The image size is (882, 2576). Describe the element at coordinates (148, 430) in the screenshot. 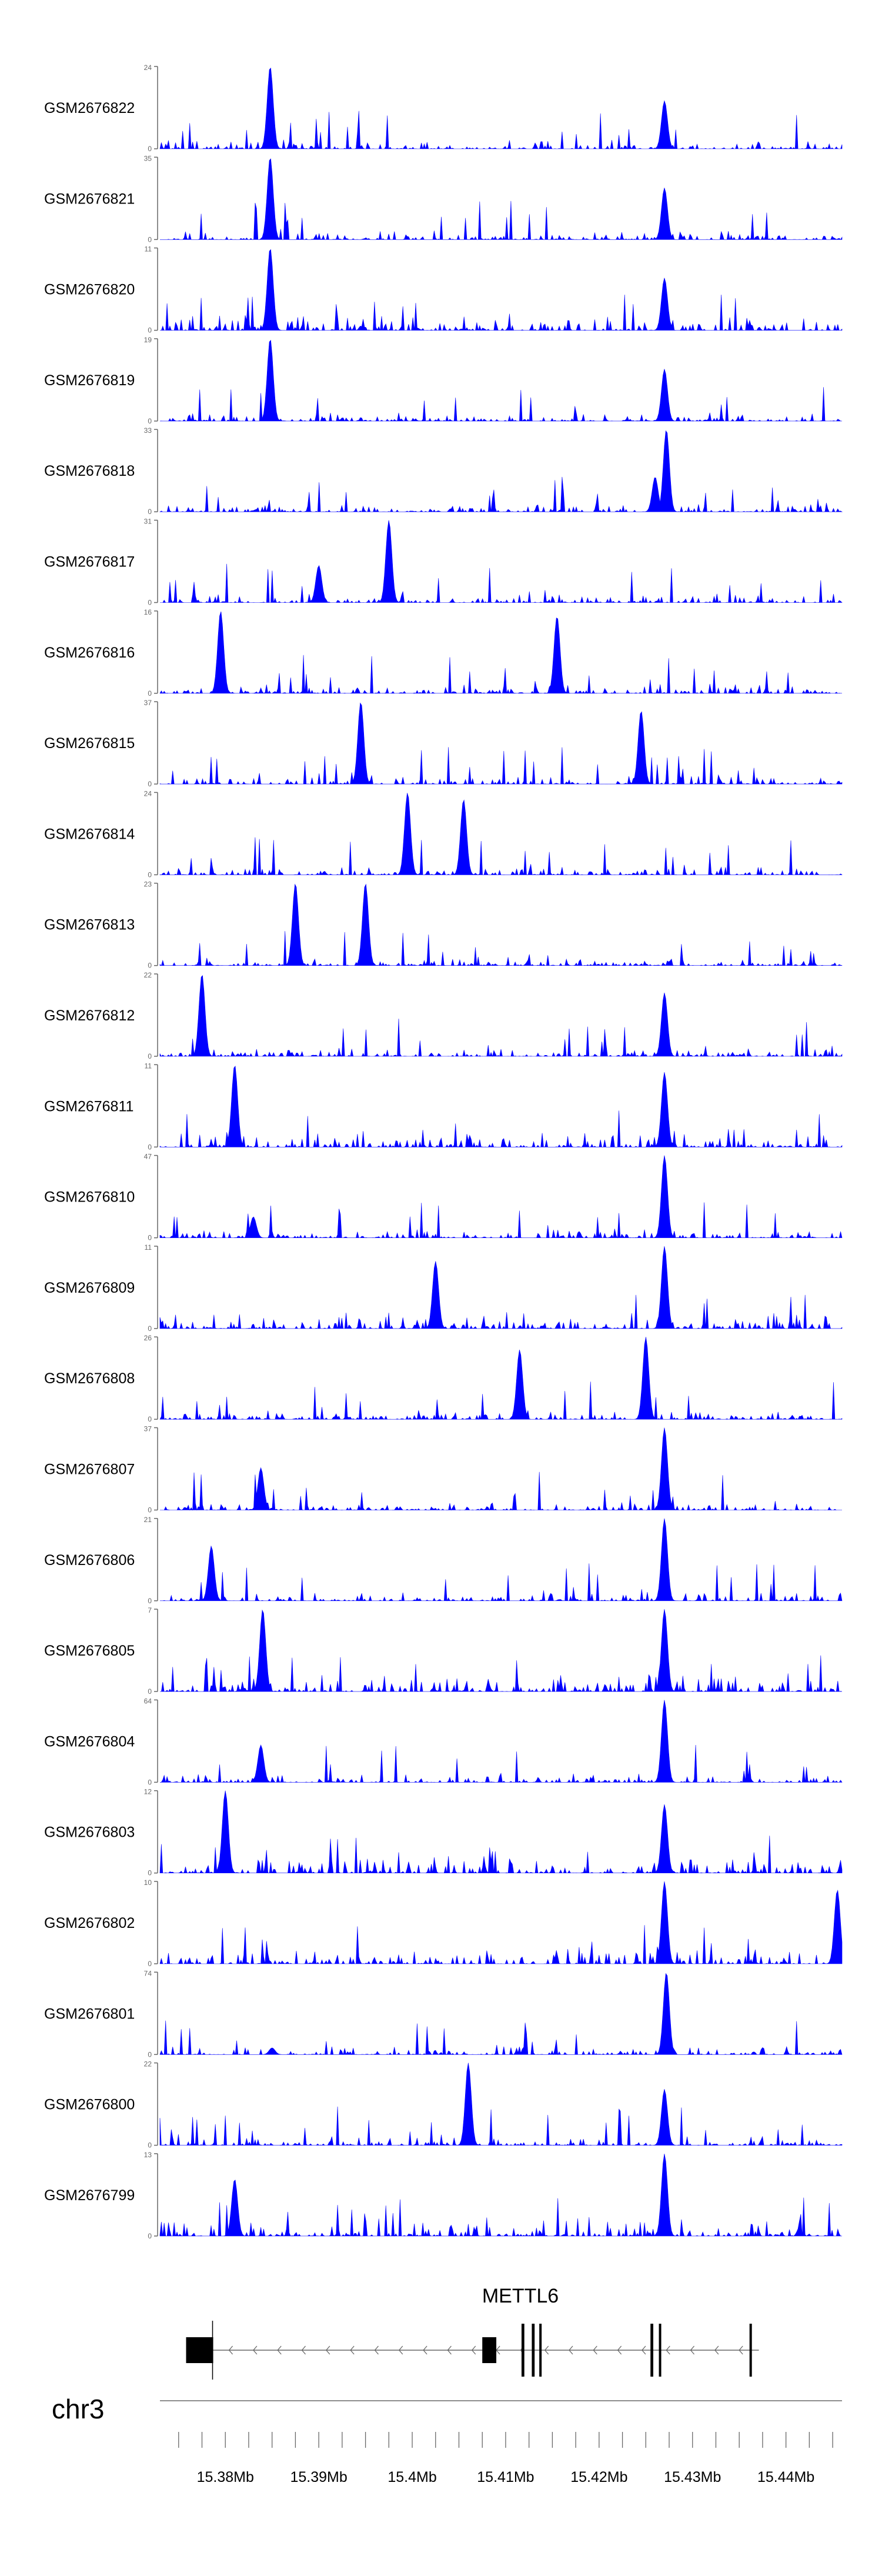

I see `y-max-label: 33` at that location.